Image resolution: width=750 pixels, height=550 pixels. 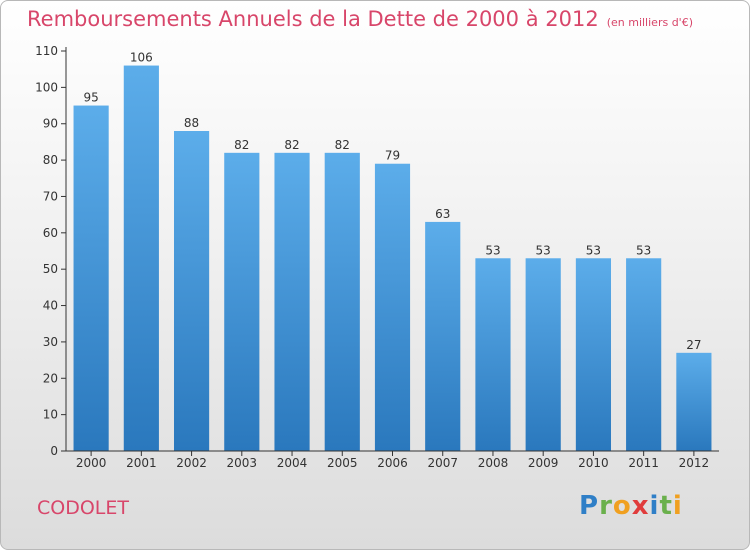 I want to click on x-tick-label: 2008, so click(x=493, y=463).